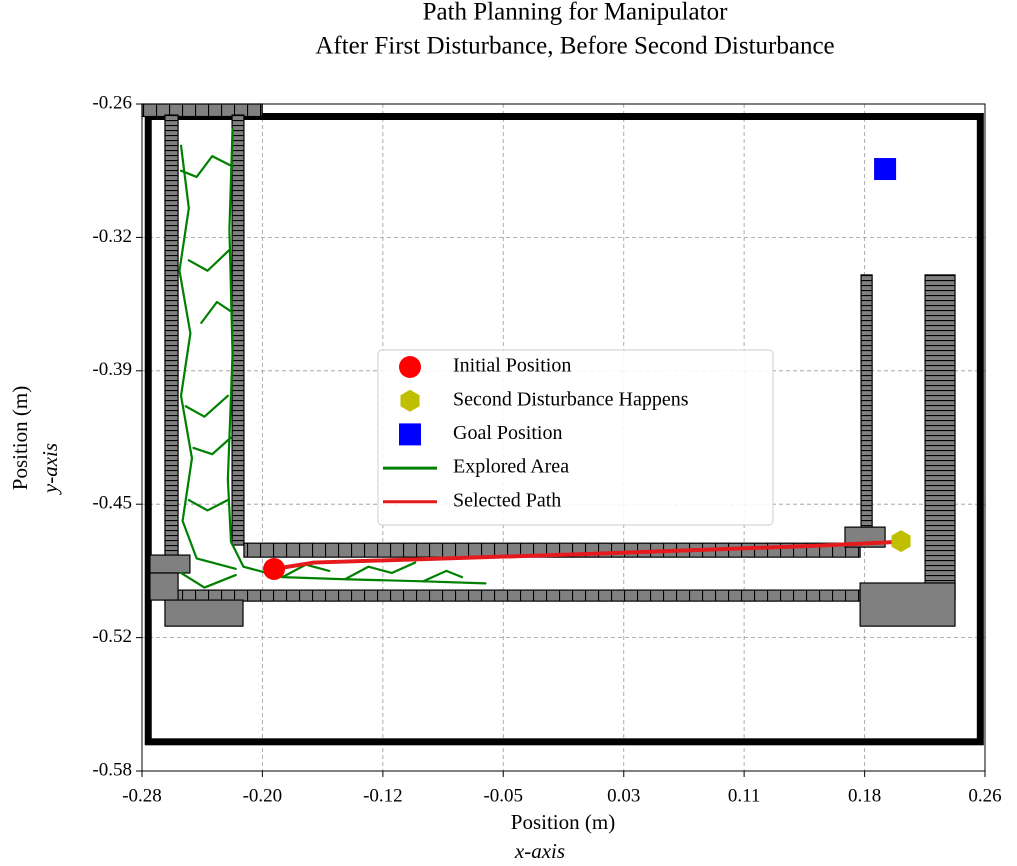  What do you see at coordinates (512, 366) in the screenshot?
I see `legend-label: Initial Position` at bounding box center [512, 366].